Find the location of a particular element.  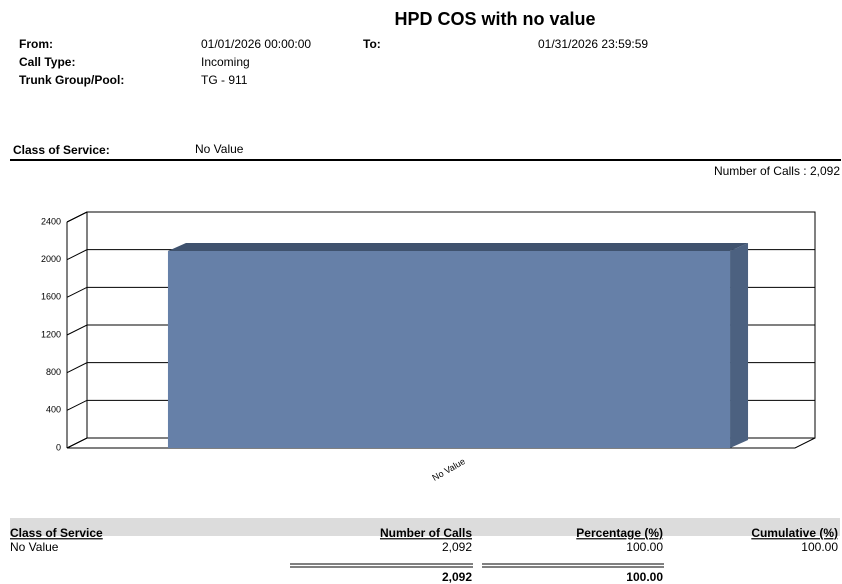

table-header-bg is located at coordinates (425, 527).